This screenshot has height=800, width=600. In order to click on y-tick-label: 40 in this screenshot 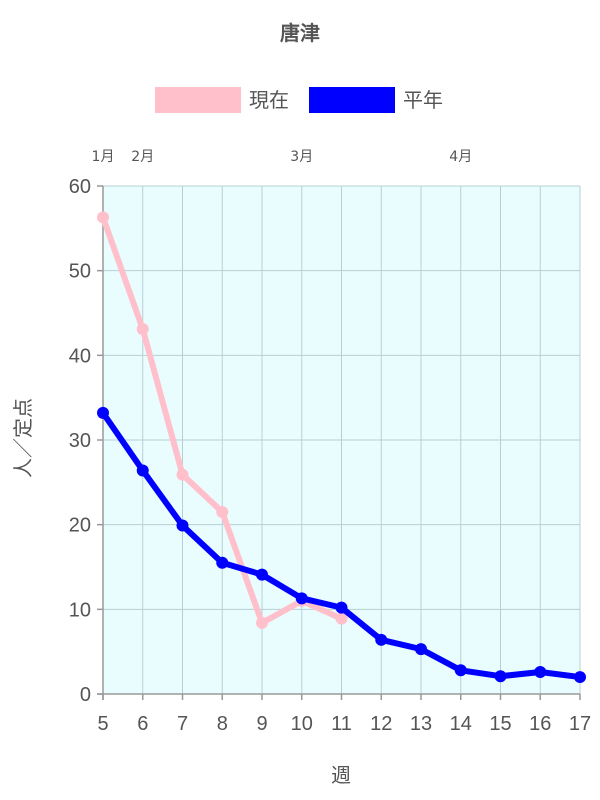, I will do `click(80, 356)`.